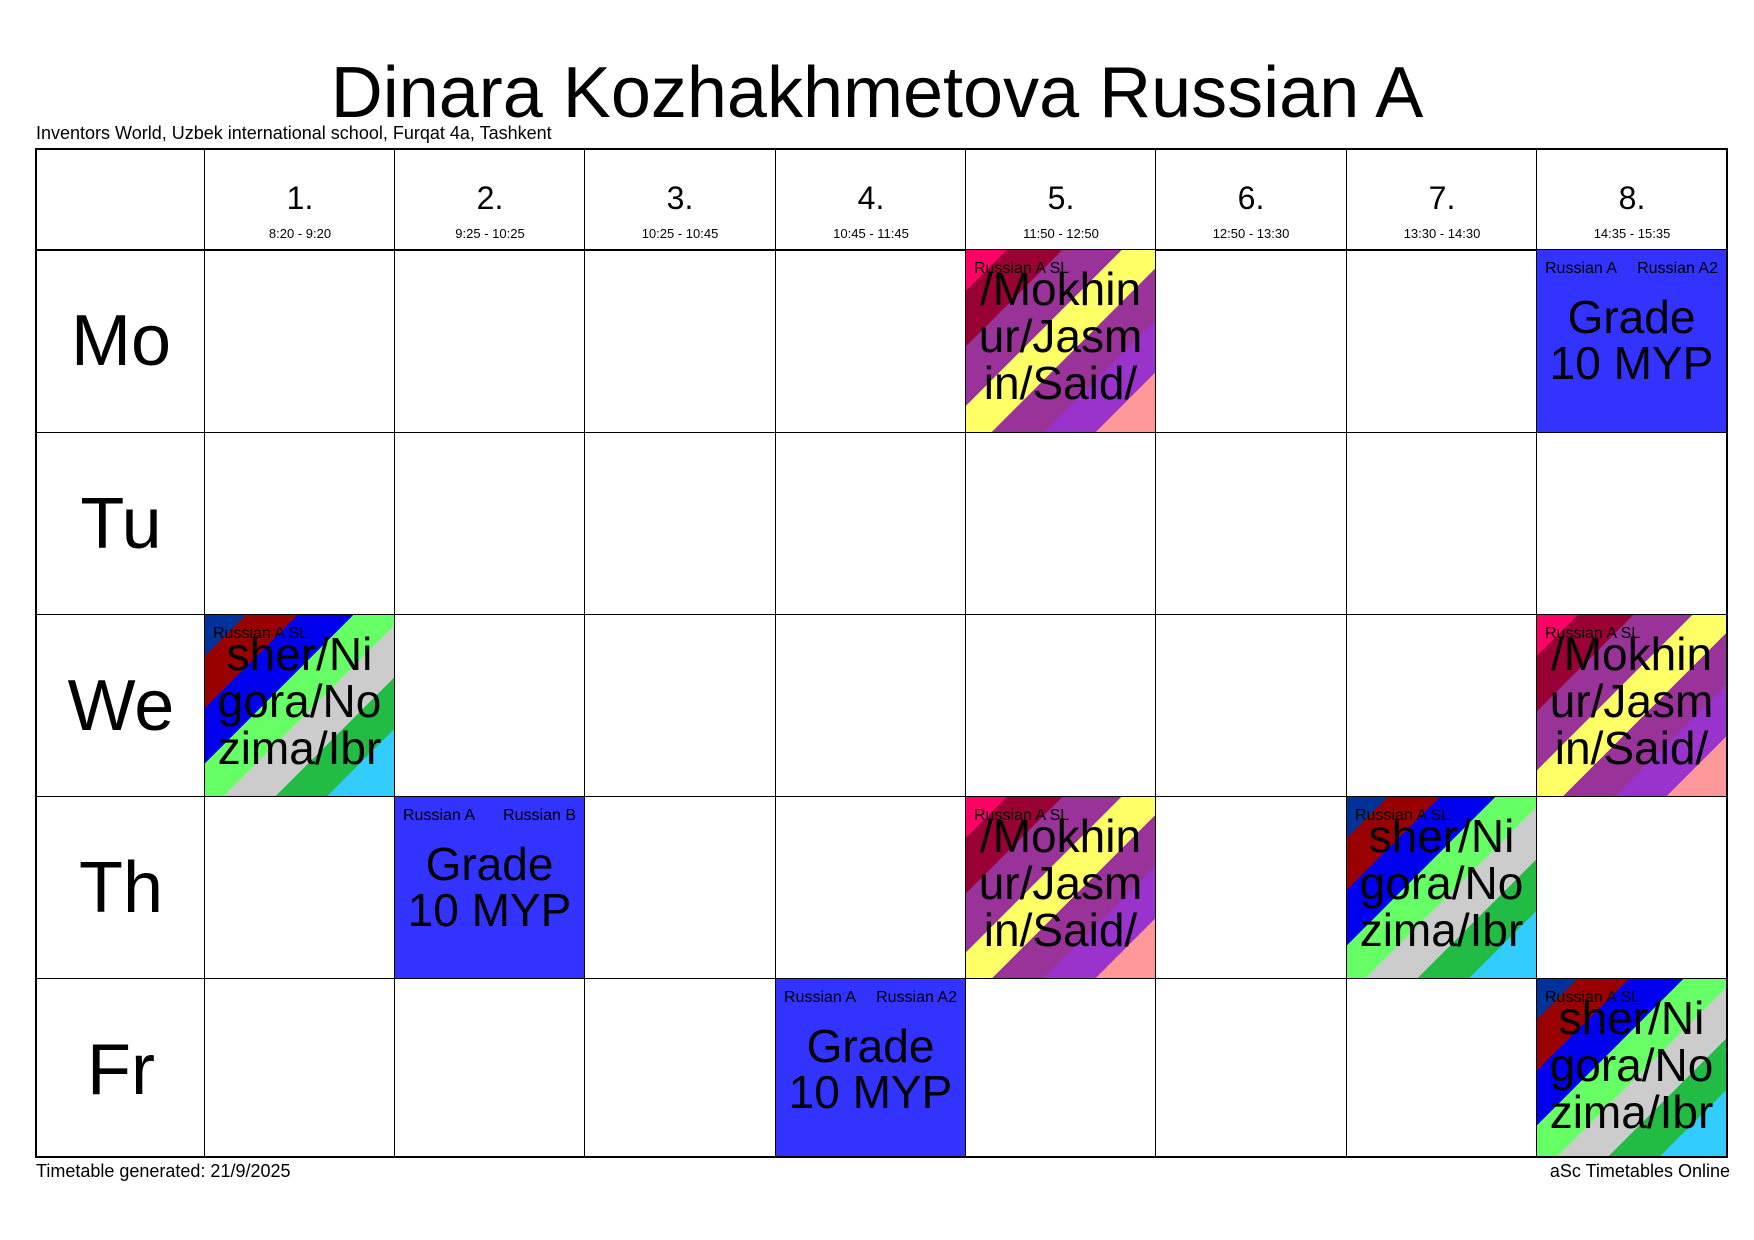 The width and height of the screenshot is (1754, 1240). Describe the element at coordinates (1442, 233) in the screenshot. I see `period-time: 13:30 - 14:30` at that location.